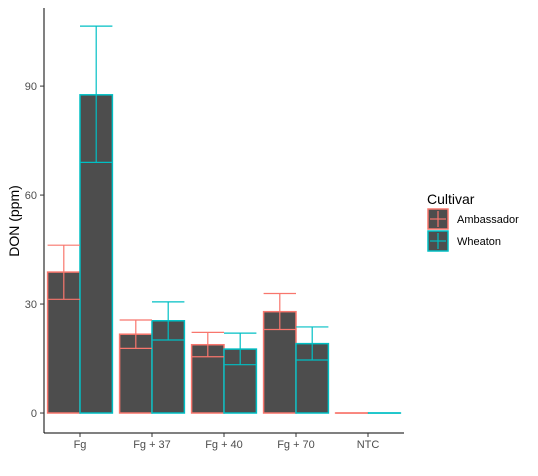 This screenshot has width=538, height=476. I want to click on y-tick-label: 90, so click(31, 87).